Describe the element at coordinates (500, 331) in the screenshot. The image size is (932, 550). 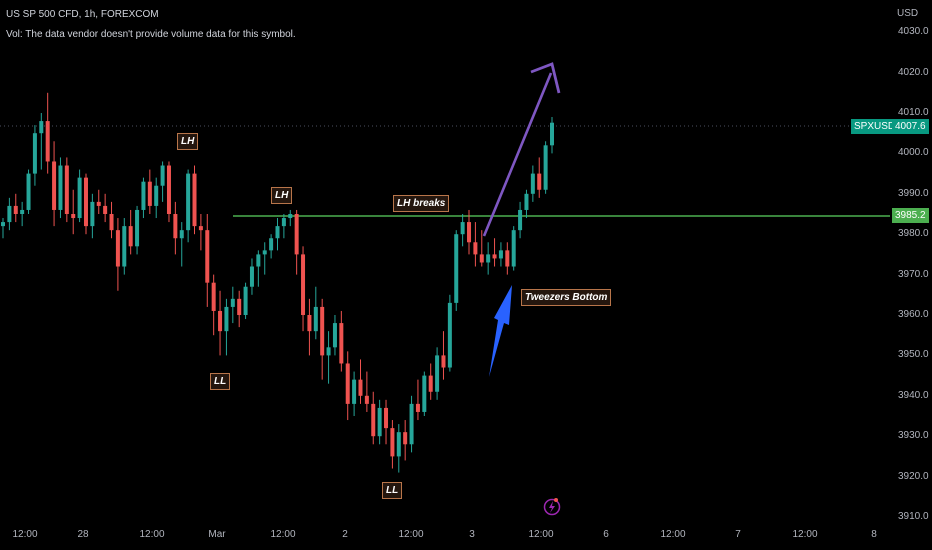
I see `blue-up-arrow` at that location.